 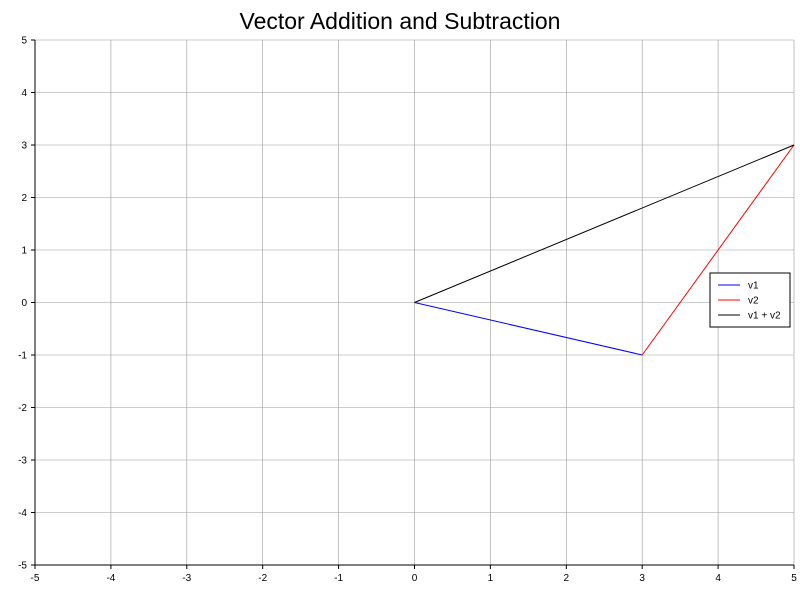 What do you see at coordinates (186, 578) in the screenshot?
I see `x-tick-label: -3` at bounding box center [186, 578].